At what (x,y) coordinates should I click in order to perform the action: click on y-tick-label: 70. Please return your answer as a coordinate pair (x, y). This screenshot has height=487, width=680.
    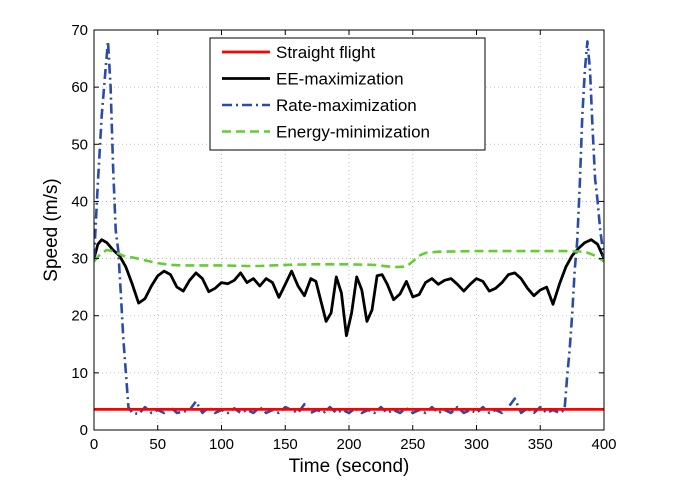
    Looking at the image, I should click on (79, 30).